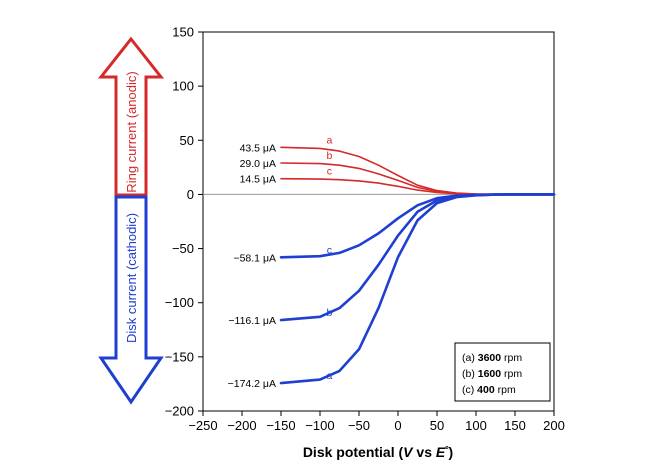 This screenshot has height=472, width=656. Describe the element at coordinates (252, 384) in the screenshot. I see `disk-plateau-label-a: −174.2 μA` at that location.